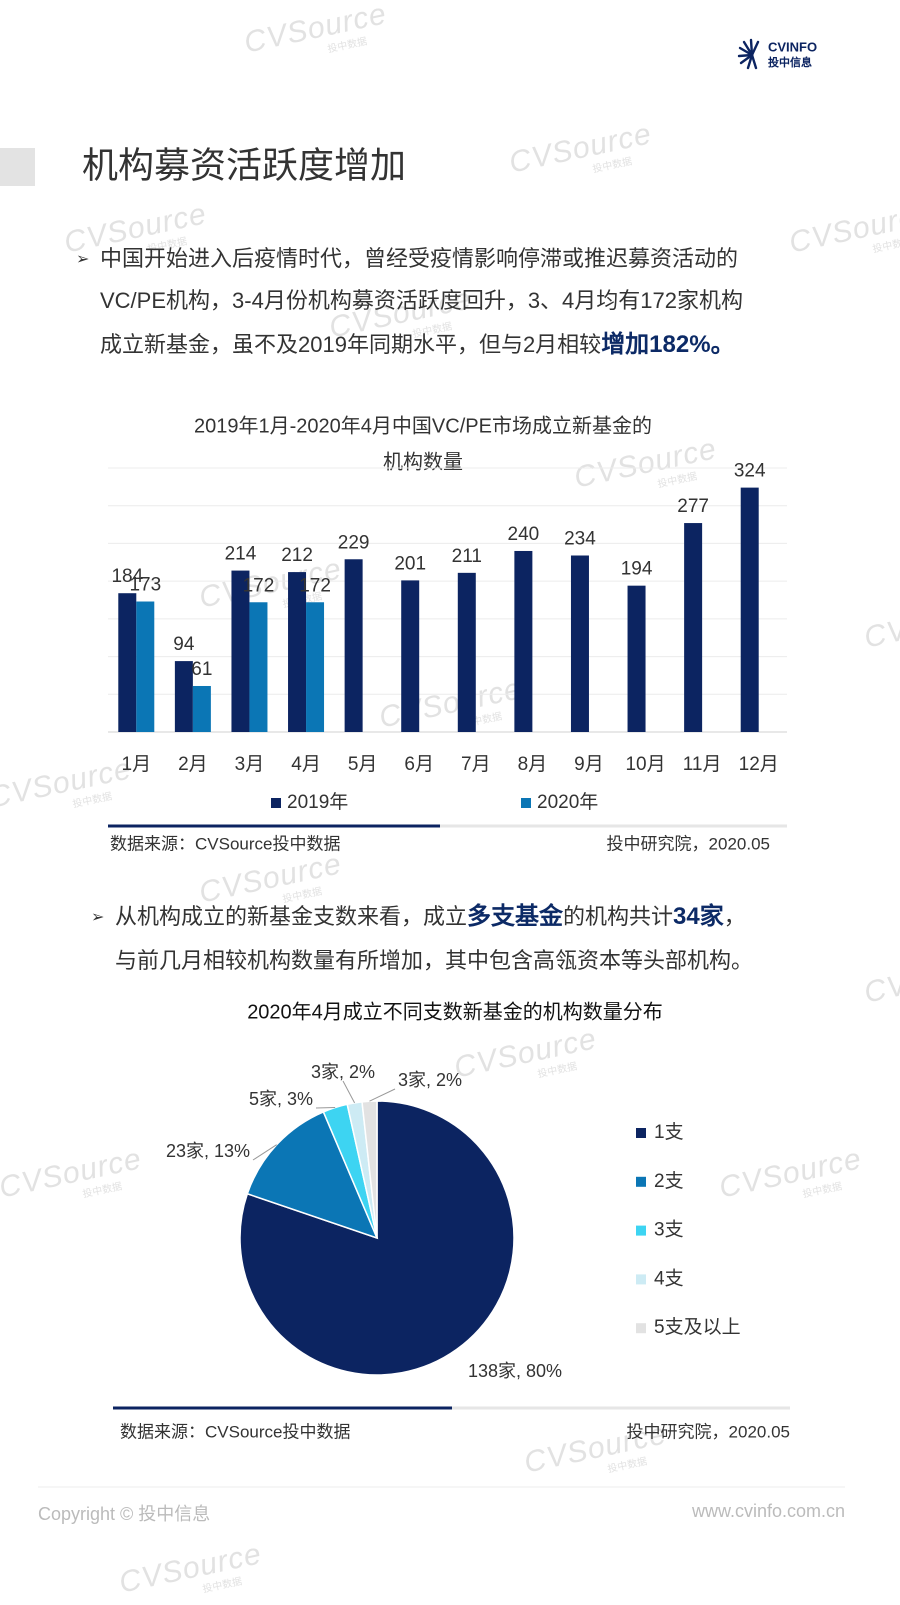  I want to click on text-run: 成立新基金，虽不及2019年同期水平，但与2月相较, so click(350, 344).